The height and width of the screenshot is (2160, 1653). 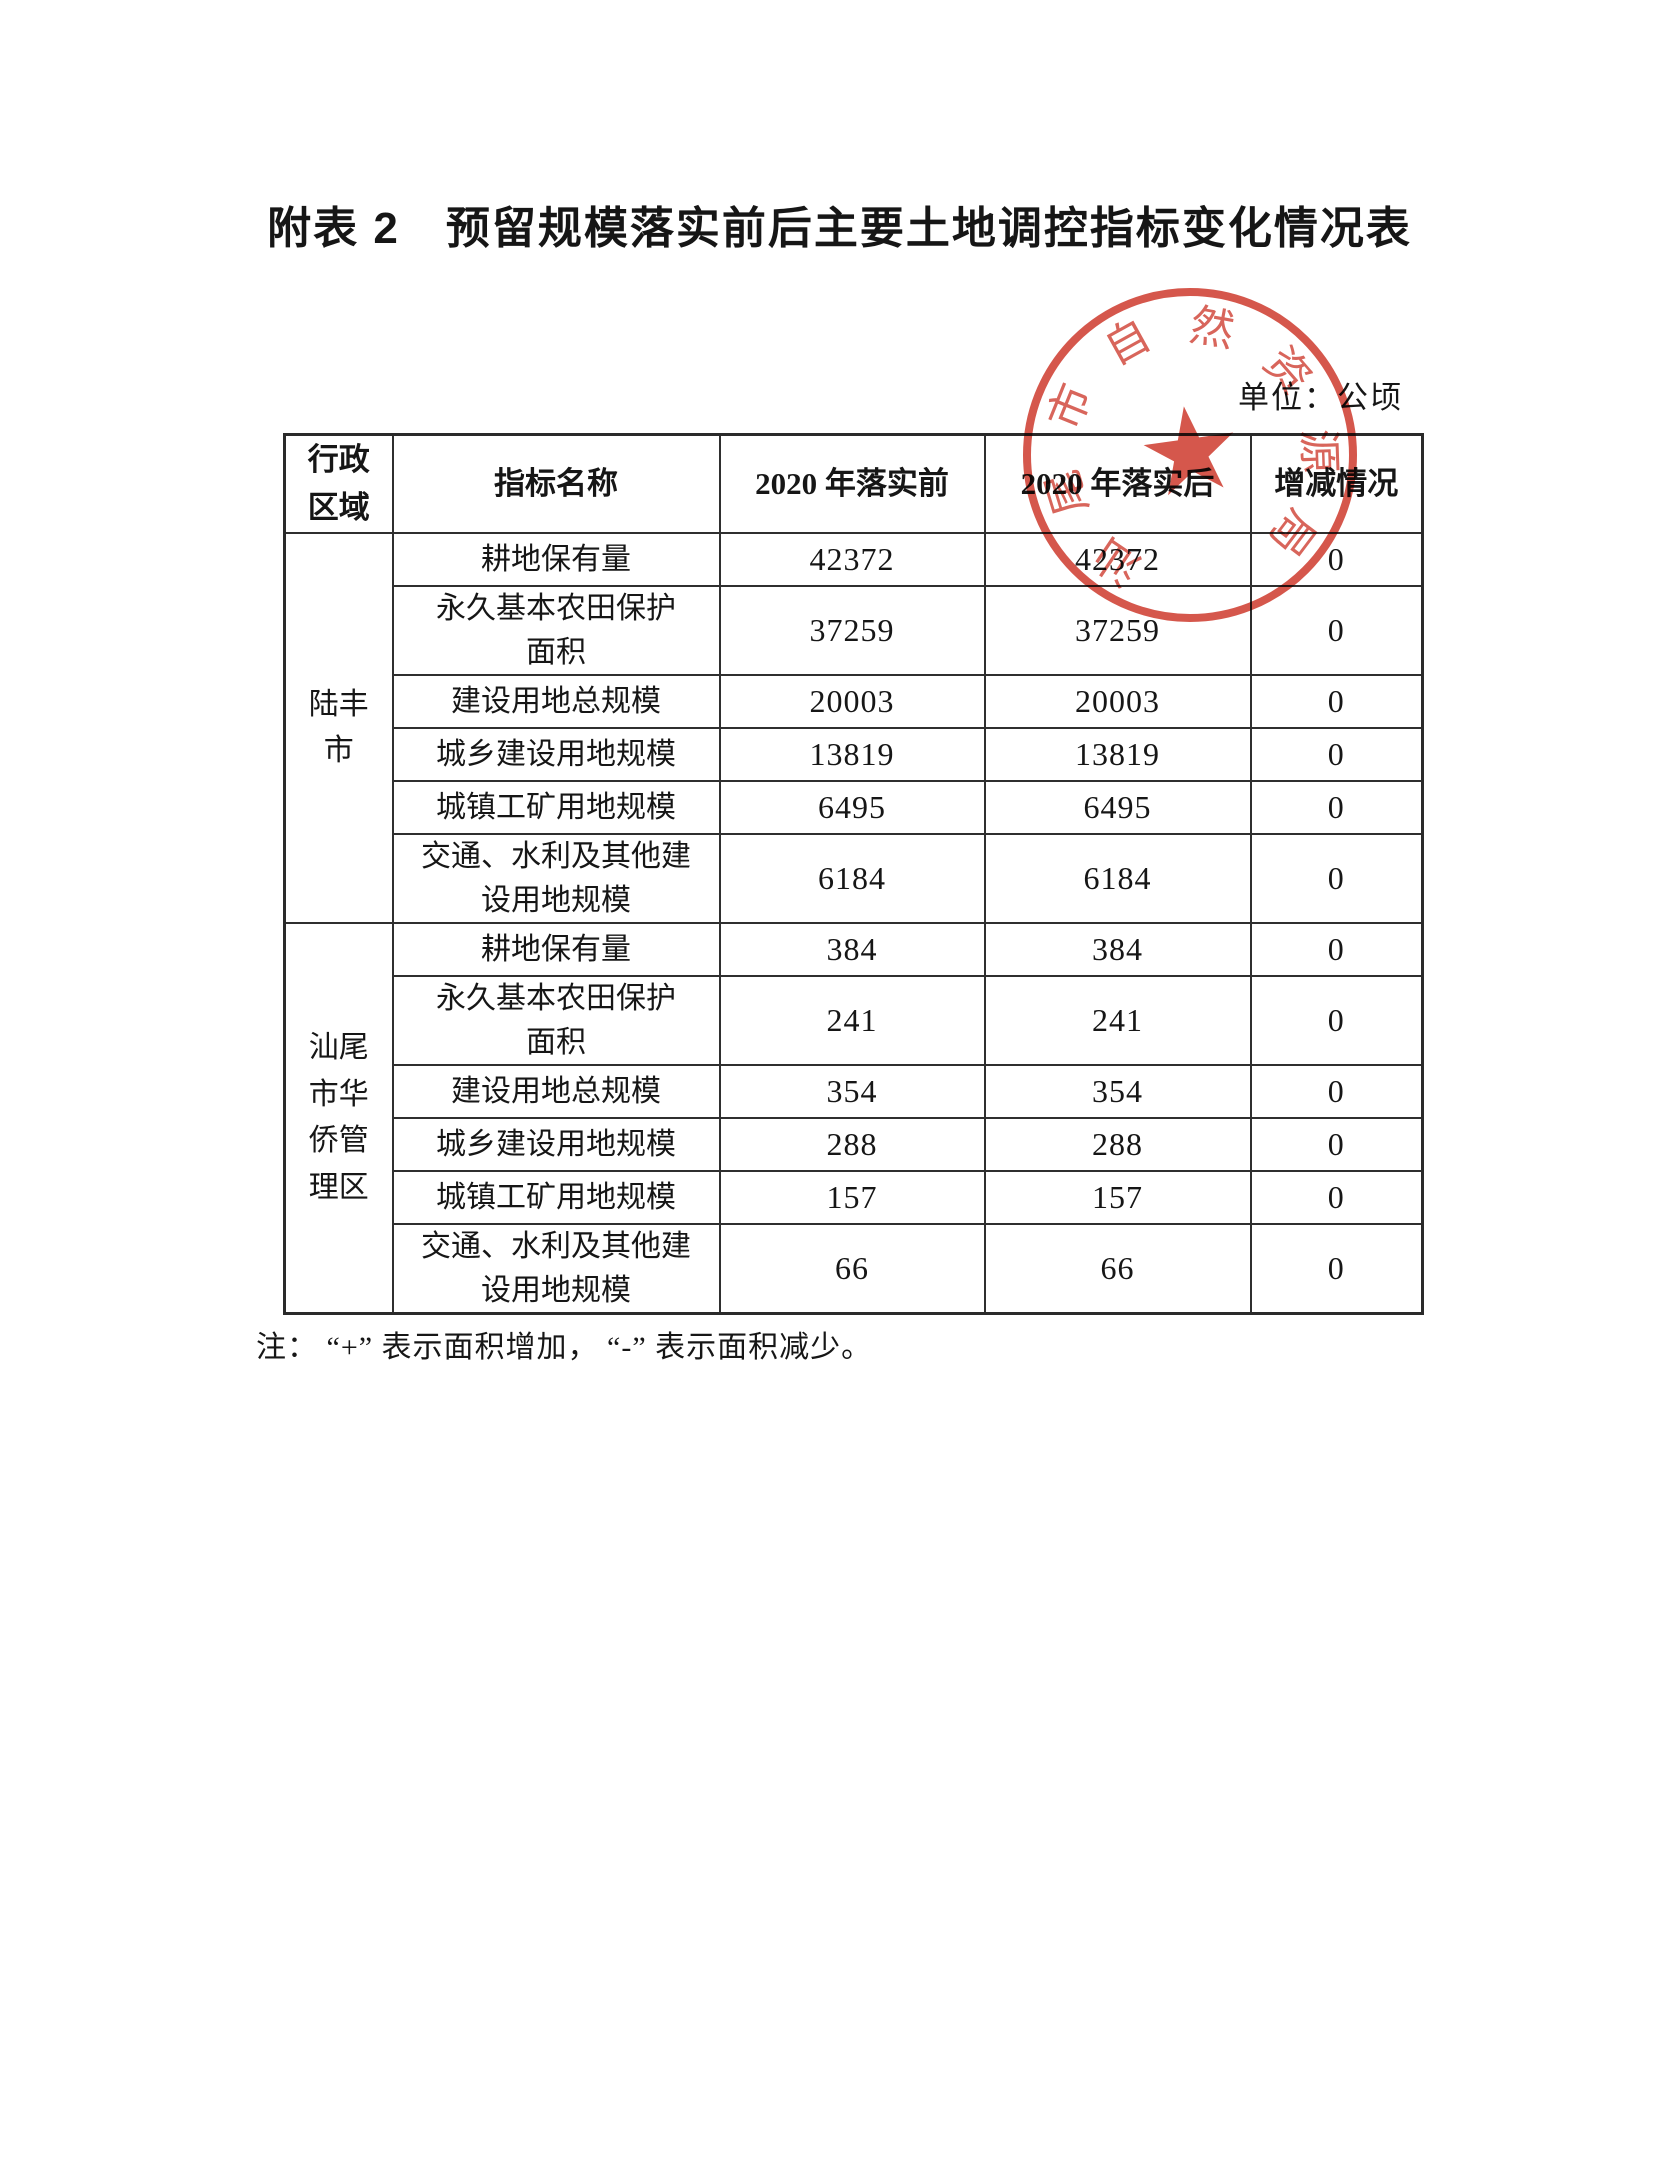 I want to click on header-cell-after: 2020 年落实后, so click(x=1117, y=484).